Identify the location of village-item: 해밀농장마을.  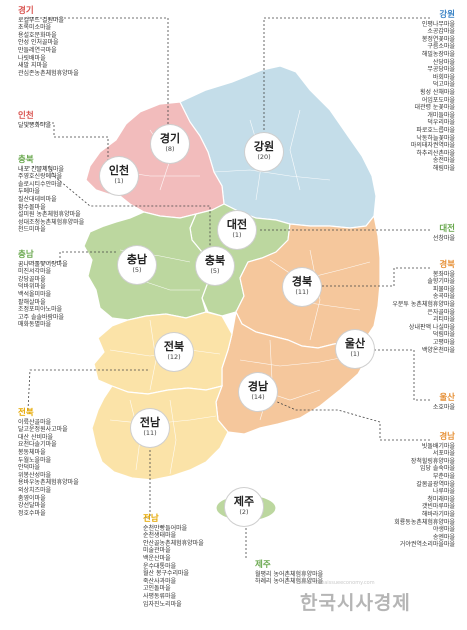
(438, 54).